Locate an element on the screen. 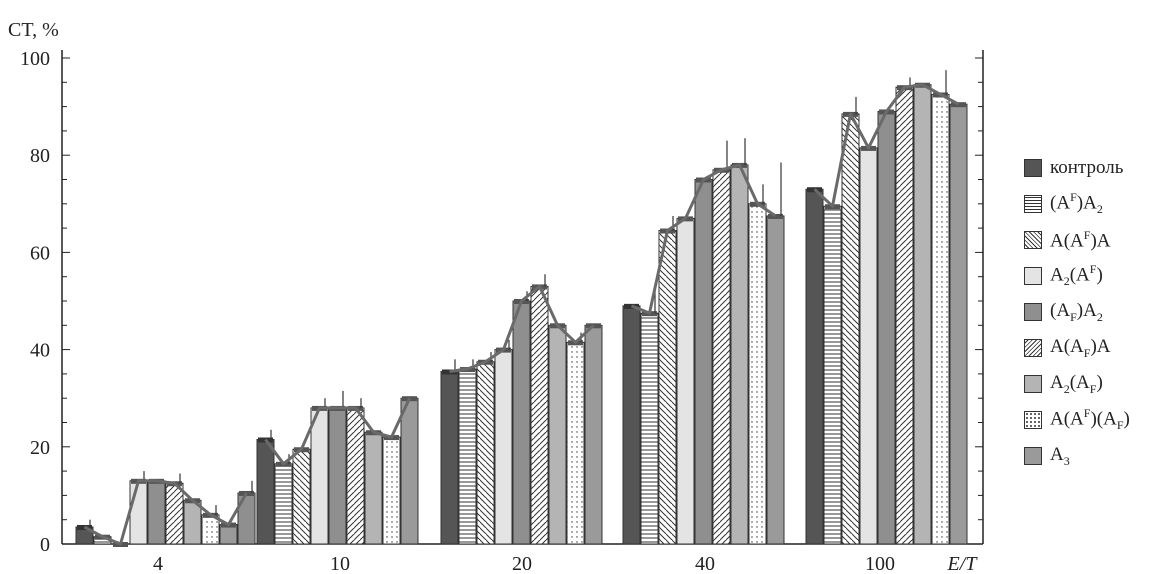 The width and height of the screenshot is (1165, 574). legend-item: контроль is located at coordinates (1077, 168).